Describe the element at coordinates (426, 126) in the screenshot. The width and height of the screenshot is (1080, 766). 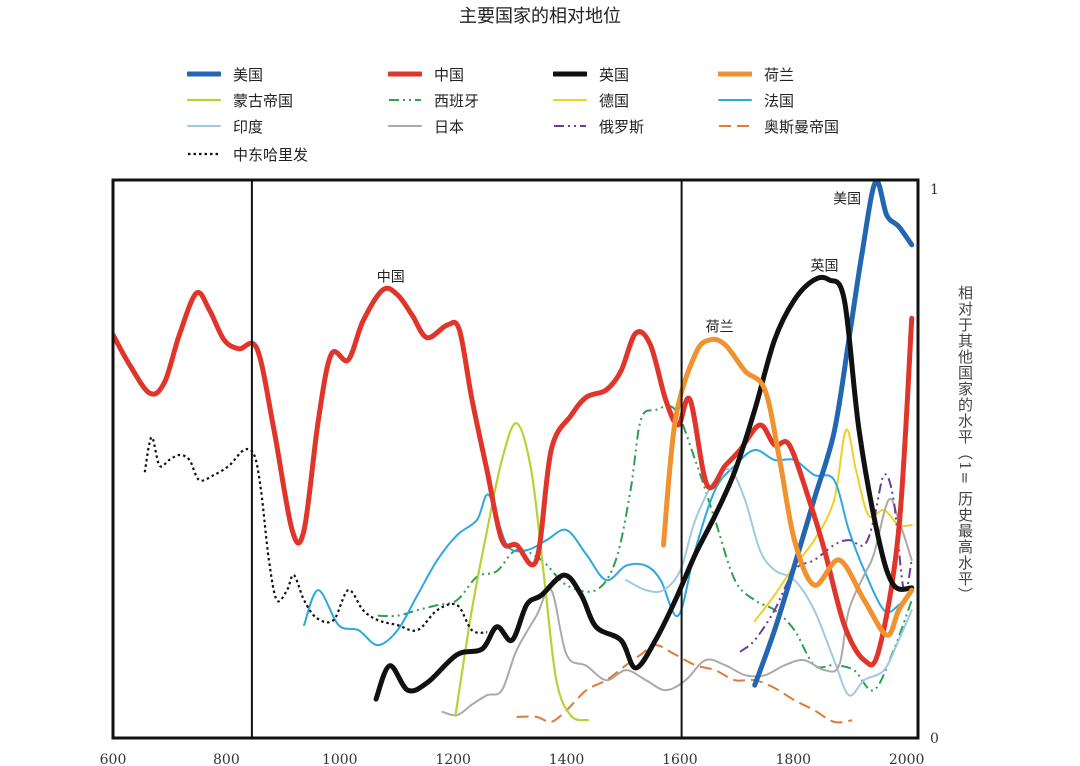
I see `legend-item: 日本` at that location.